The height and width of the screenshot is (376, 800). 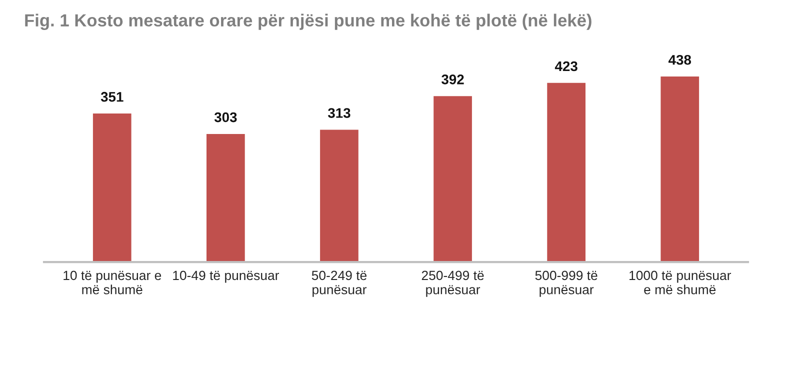 What do you see at coordinates (225, 117) in the screenshot?
I see `data-label: 303` at bounding box center [225, 117].